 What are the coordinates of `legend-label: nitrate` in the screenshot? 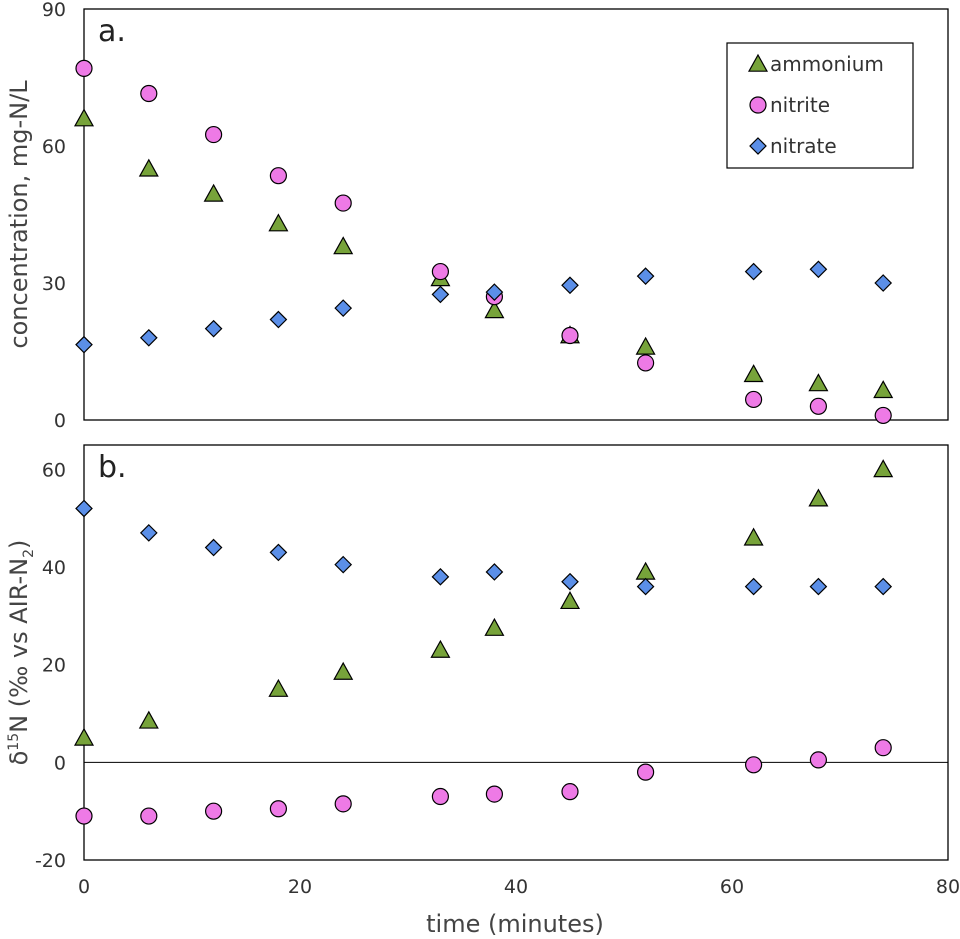 It's located at (803, 146).